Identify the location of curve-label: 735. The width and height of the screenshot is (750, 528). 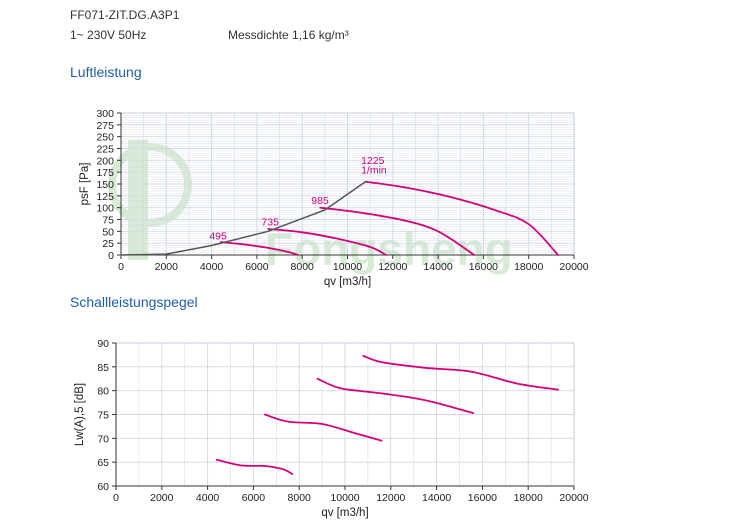
(270, 223).